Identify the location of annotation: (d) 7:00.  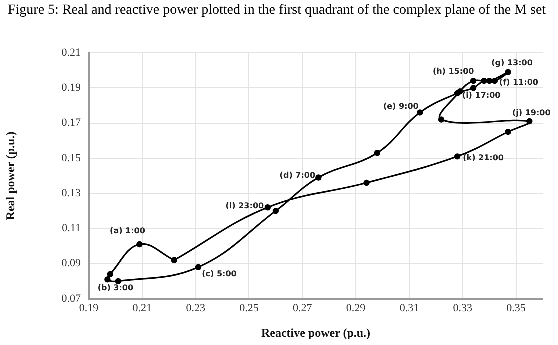
(298, 175).